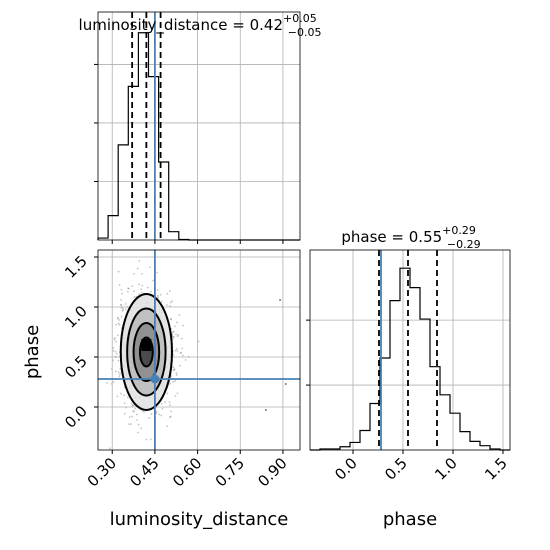 The height and width of the screenshot is (550, 550). What do you see at coordinates (410, 237) in the screenshot?
I see `title-phase: phase = 0.55+0.29 −0.29` at bounding box center [410, 237].